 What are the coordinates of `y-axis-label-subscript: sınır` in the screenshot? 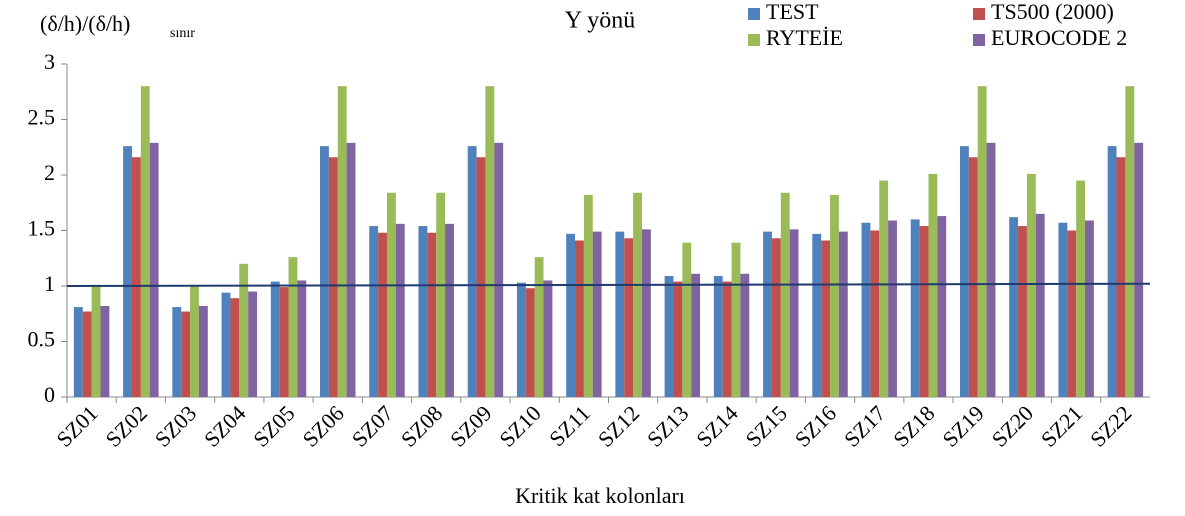 It's located at (182, 33).